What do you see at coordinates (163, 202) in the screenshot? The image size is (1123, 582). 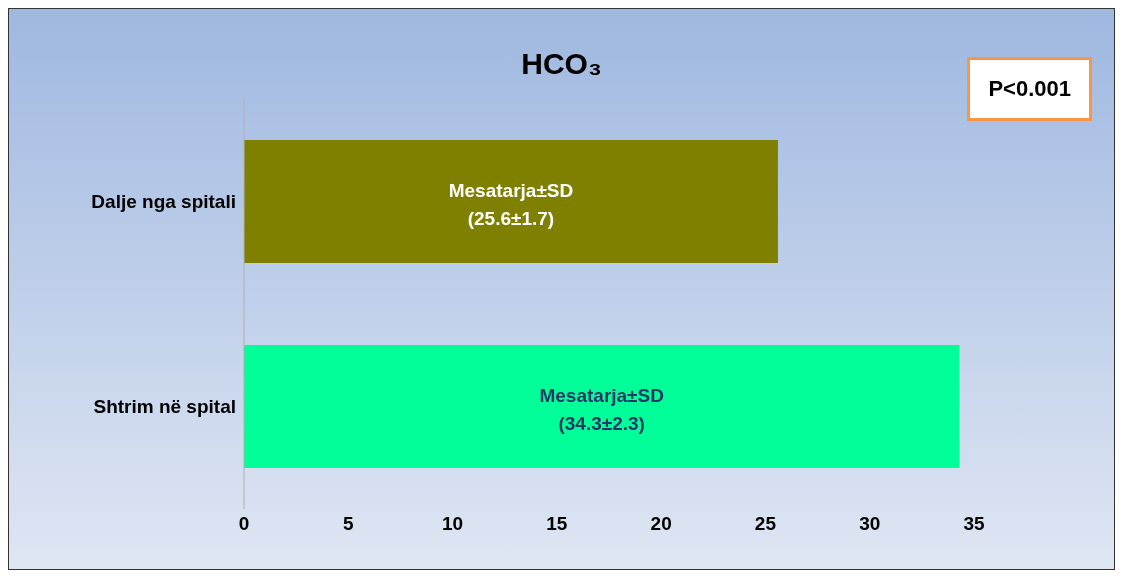 I see `y-tick-label: Dalje nga spitali` at bounding box center [163, 202].